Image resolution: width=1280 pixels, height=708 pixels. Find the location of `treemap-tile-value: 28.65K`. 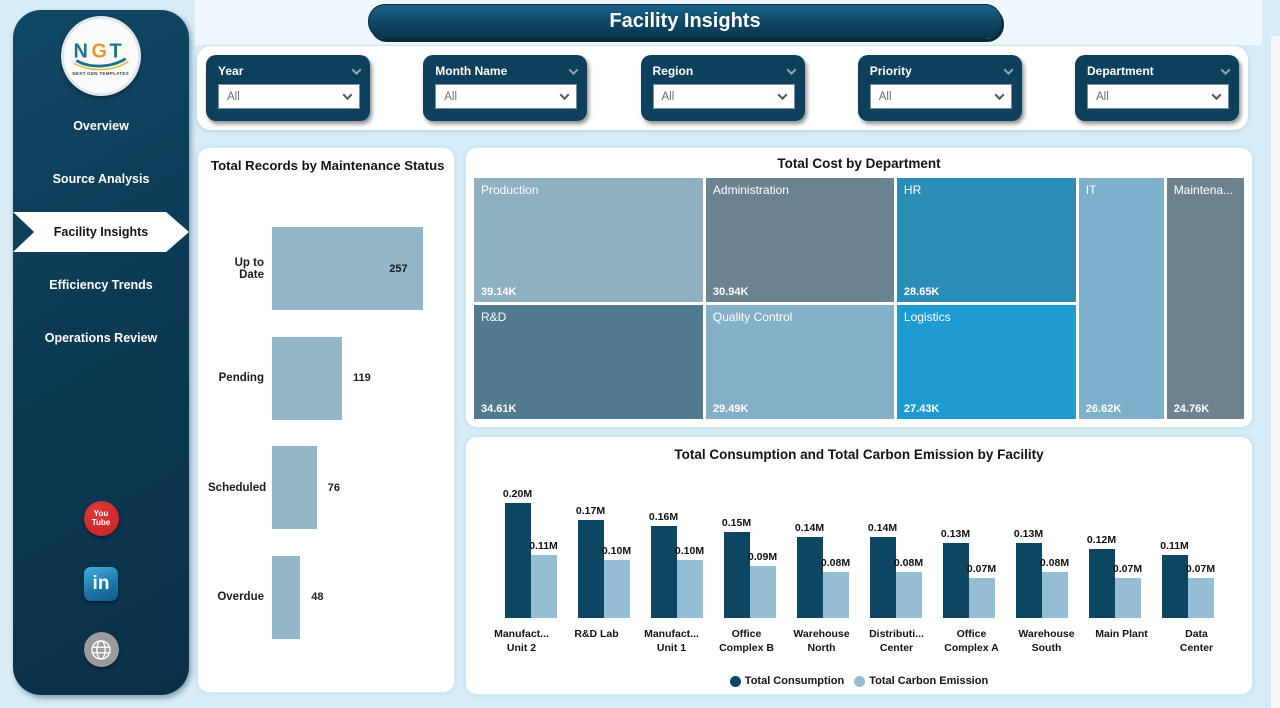

treemap-tile-value: 28.65K is located at coordinates (921, 291).